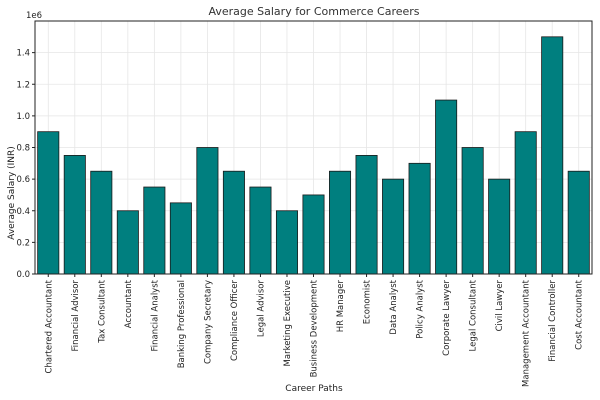  What do you see at coordinates (368, 301) in the screenshot?
I see `x-tick-label: Economist` at bounding box center [368, 301].